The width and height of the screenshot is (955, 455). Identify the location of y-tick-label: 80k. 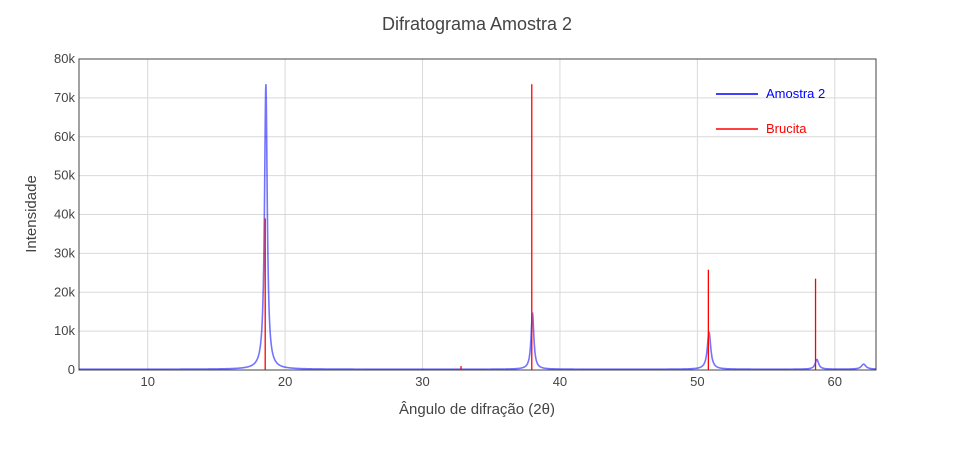
(64, 58).